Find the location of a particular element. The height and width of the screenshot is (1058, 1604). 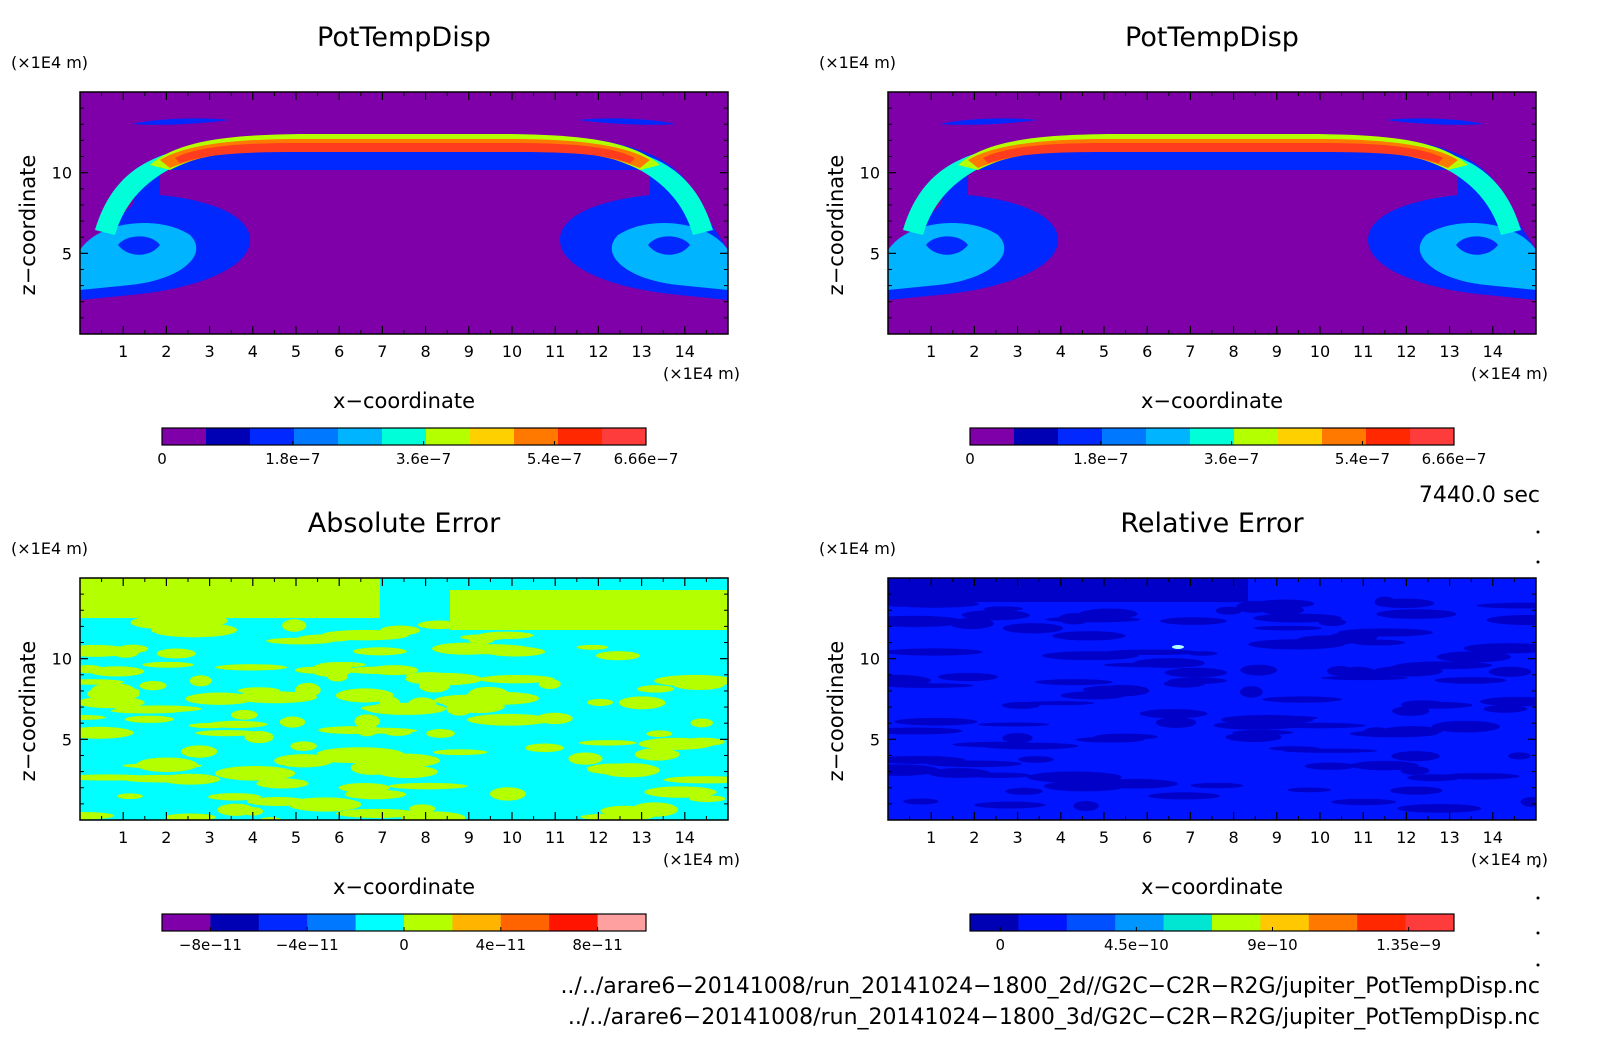

x-tick-label: 12 is located at coordinates (598, 837).